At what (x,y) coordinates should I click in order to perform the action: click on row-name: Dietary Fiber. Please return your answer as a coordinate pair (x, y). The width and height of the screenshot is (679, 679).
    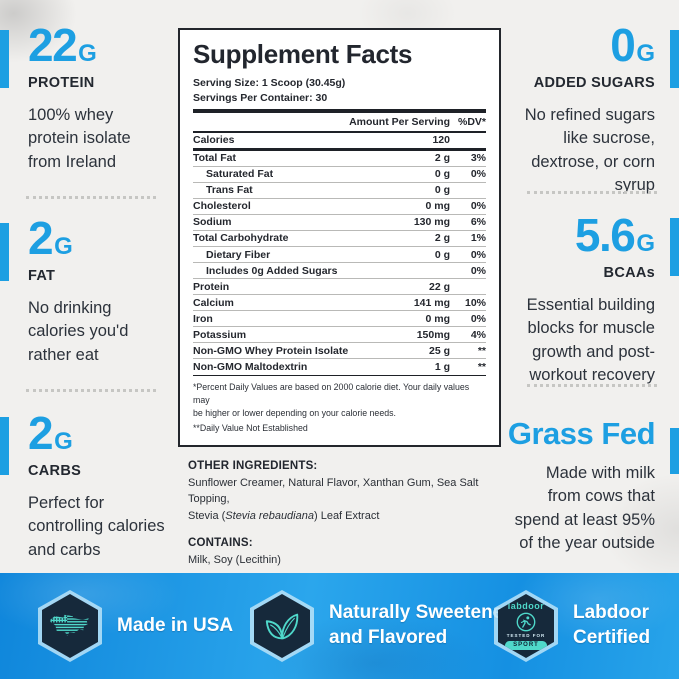
    Looking at the image, I should click on (238, 254).